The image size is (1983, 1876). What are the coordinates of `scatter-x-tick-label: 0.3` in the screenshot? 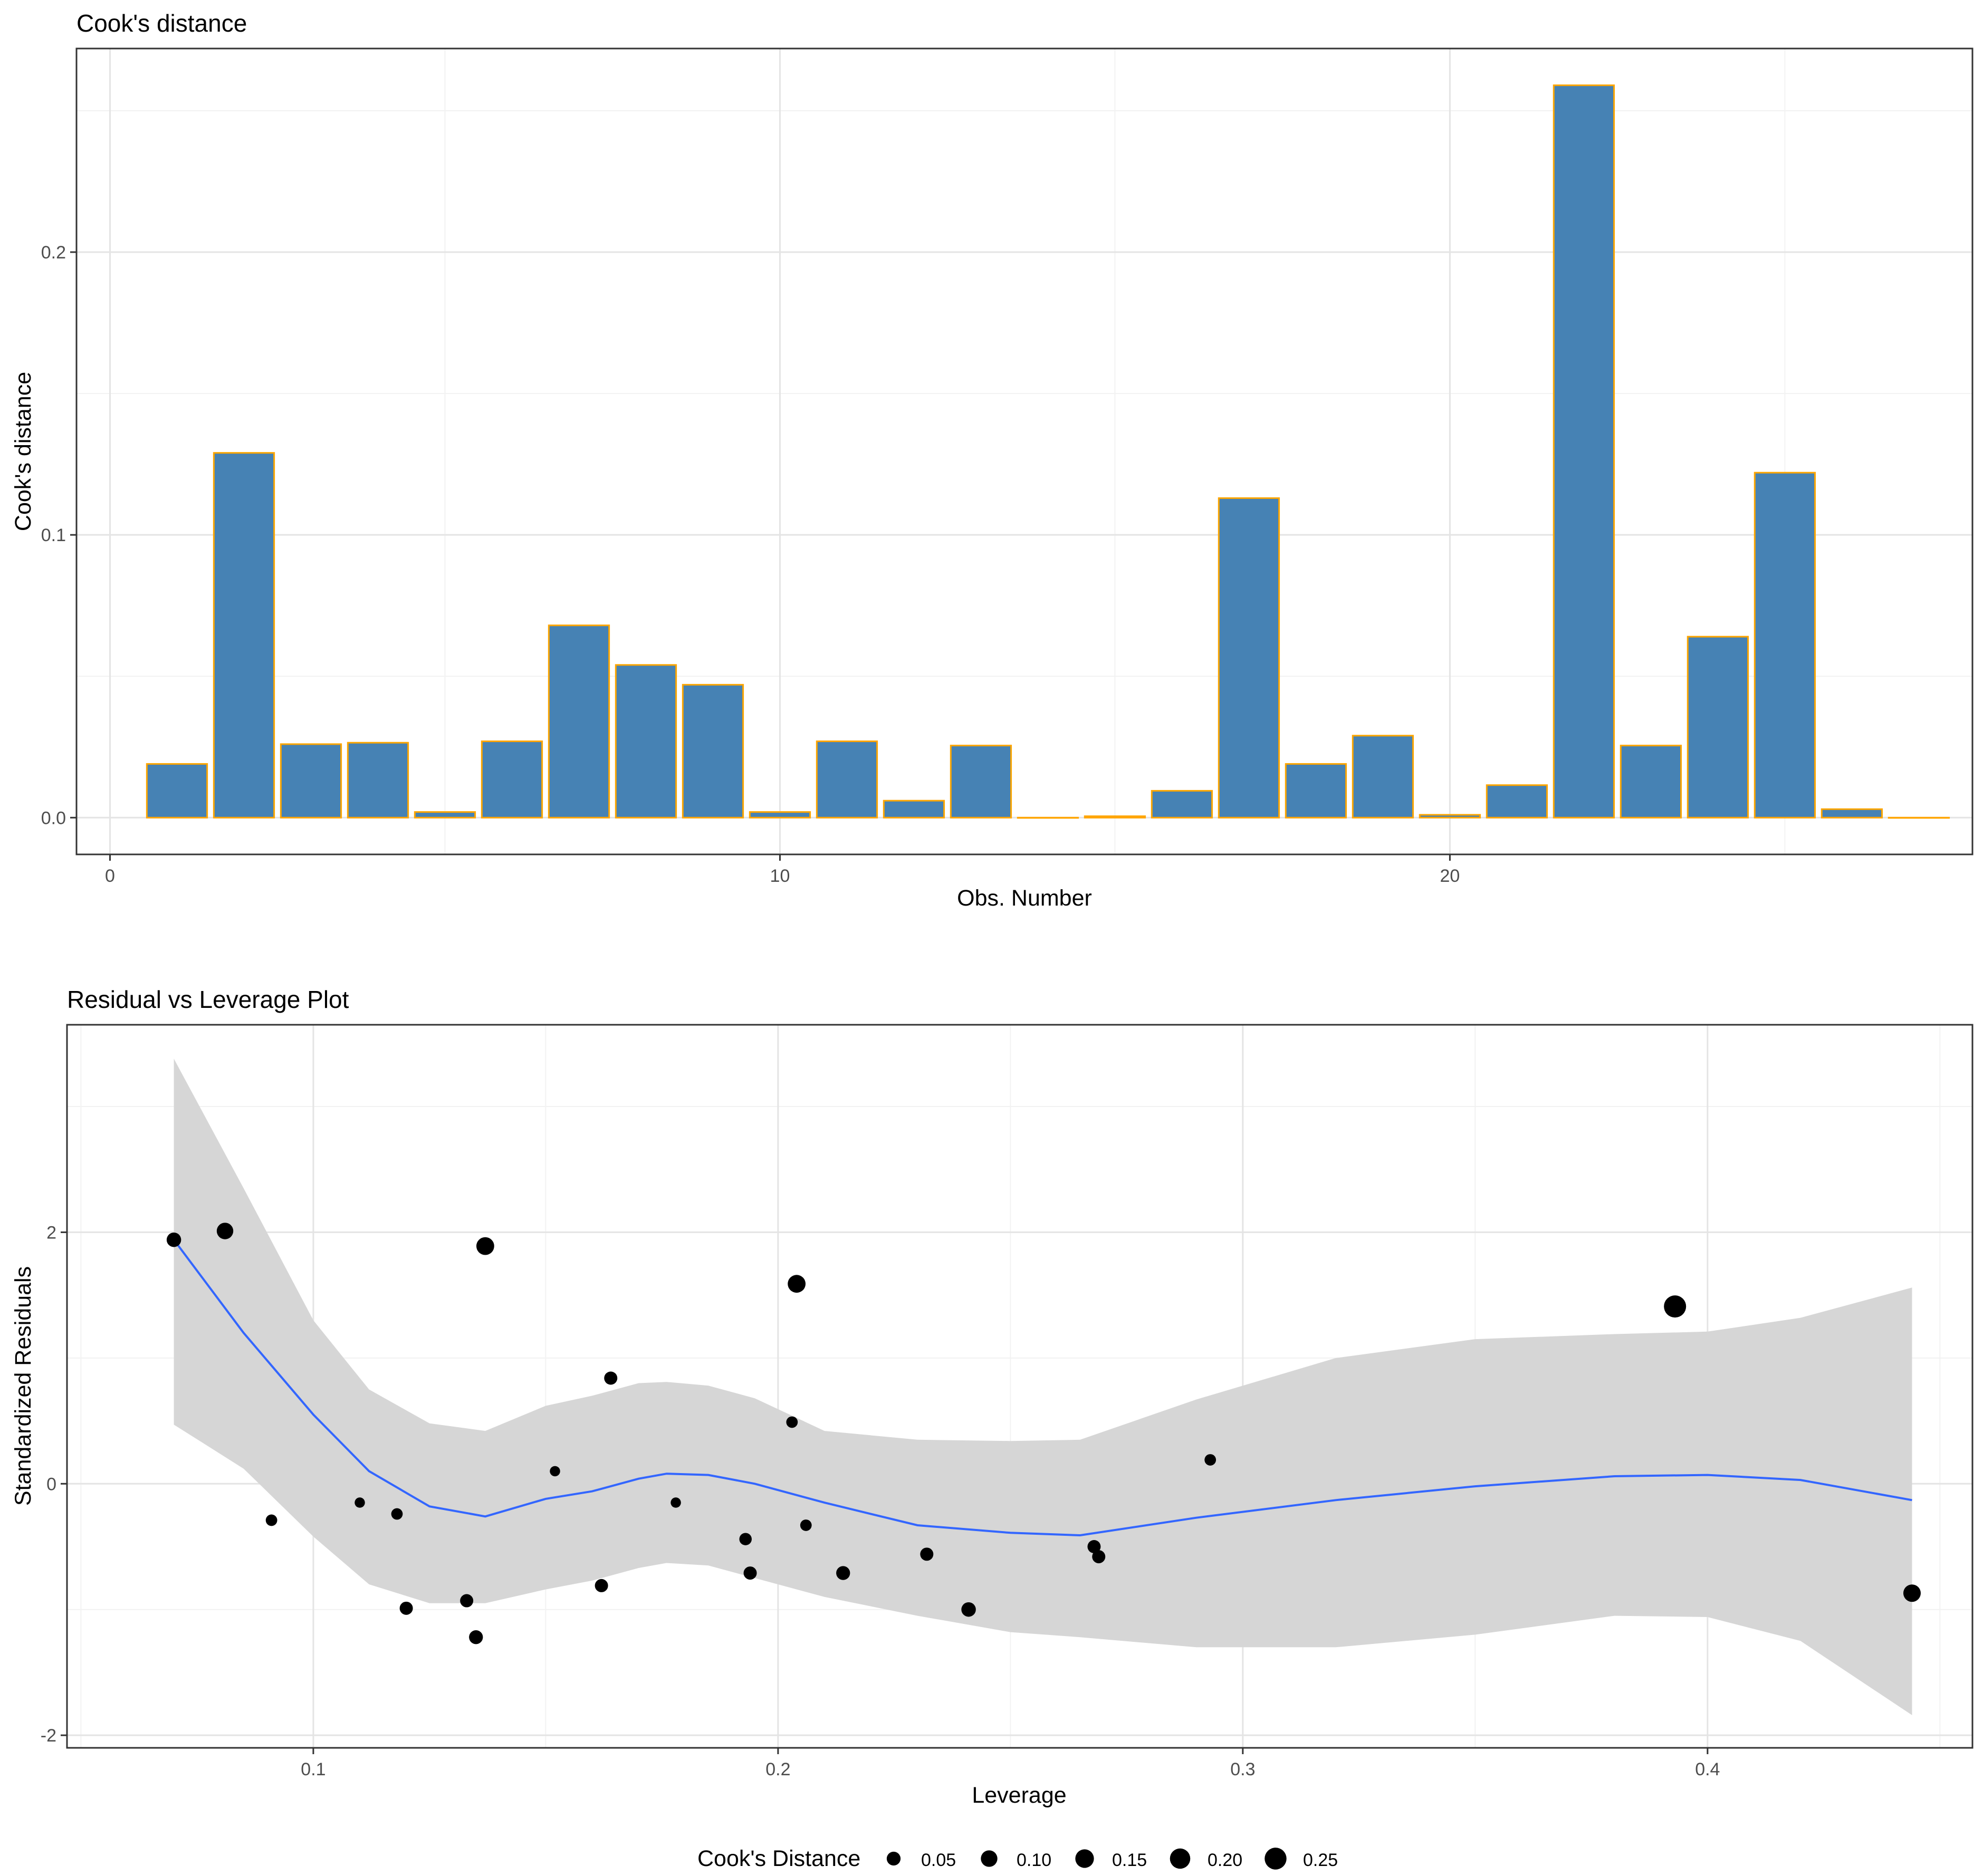 It's located at (1242, 1769).